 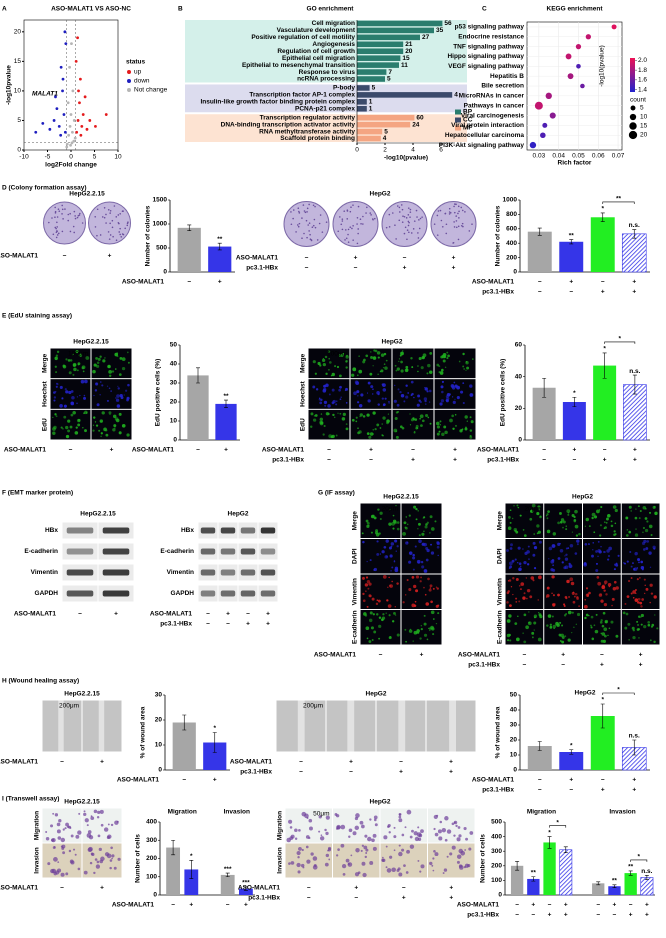 I want to click on x-tick-label: 10, so click(x=118, y=157).